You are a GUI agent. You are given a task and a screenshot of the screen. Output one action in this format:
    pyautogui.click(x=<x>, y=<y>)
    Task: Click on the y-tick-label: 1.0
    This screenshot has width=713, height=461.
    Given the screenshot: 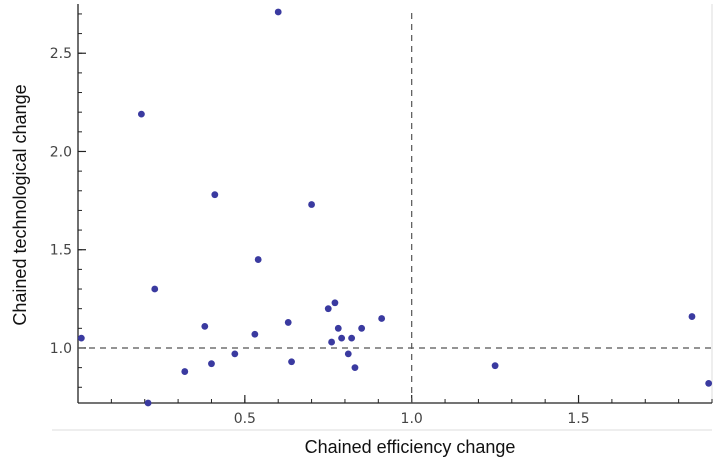 What is the action you would take?
    pyautogui.click(x=61, y=349)
    